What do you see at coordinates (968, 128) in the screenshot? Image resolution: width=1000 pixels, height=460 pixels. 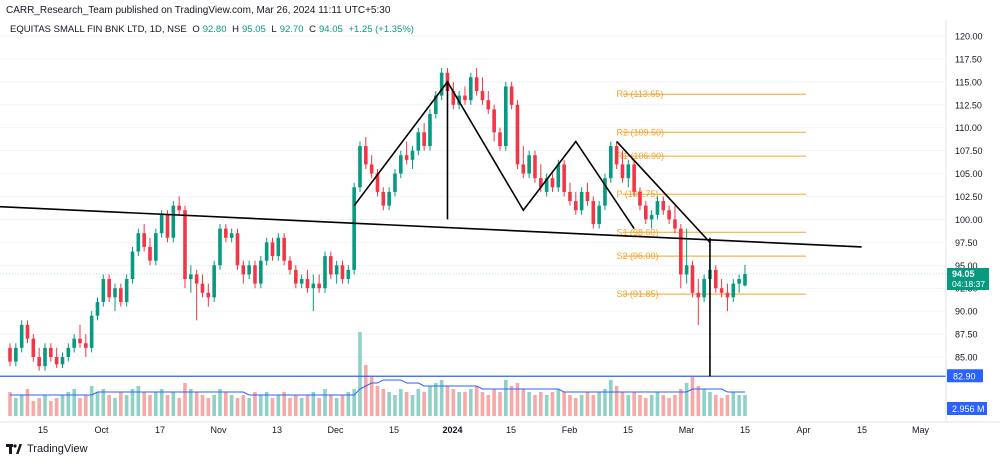 I see `price-tick-label: 110.00` at bounding box center [968, 128].